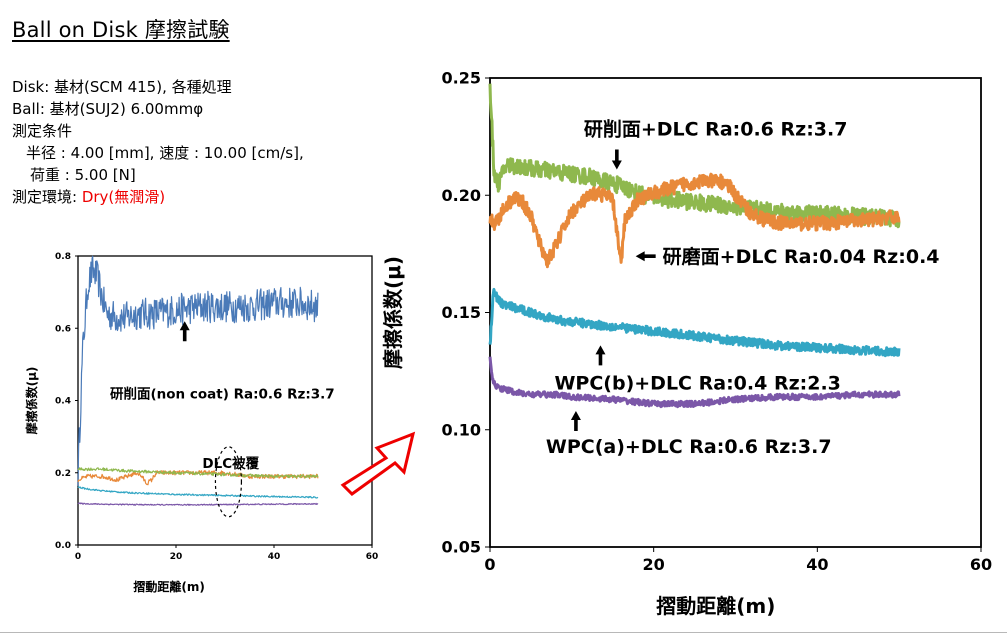  What do you see at coordinates (616, 159) in the screenshot?
I see `large-annotation-arrow-down` at bounding box center [616, 159].